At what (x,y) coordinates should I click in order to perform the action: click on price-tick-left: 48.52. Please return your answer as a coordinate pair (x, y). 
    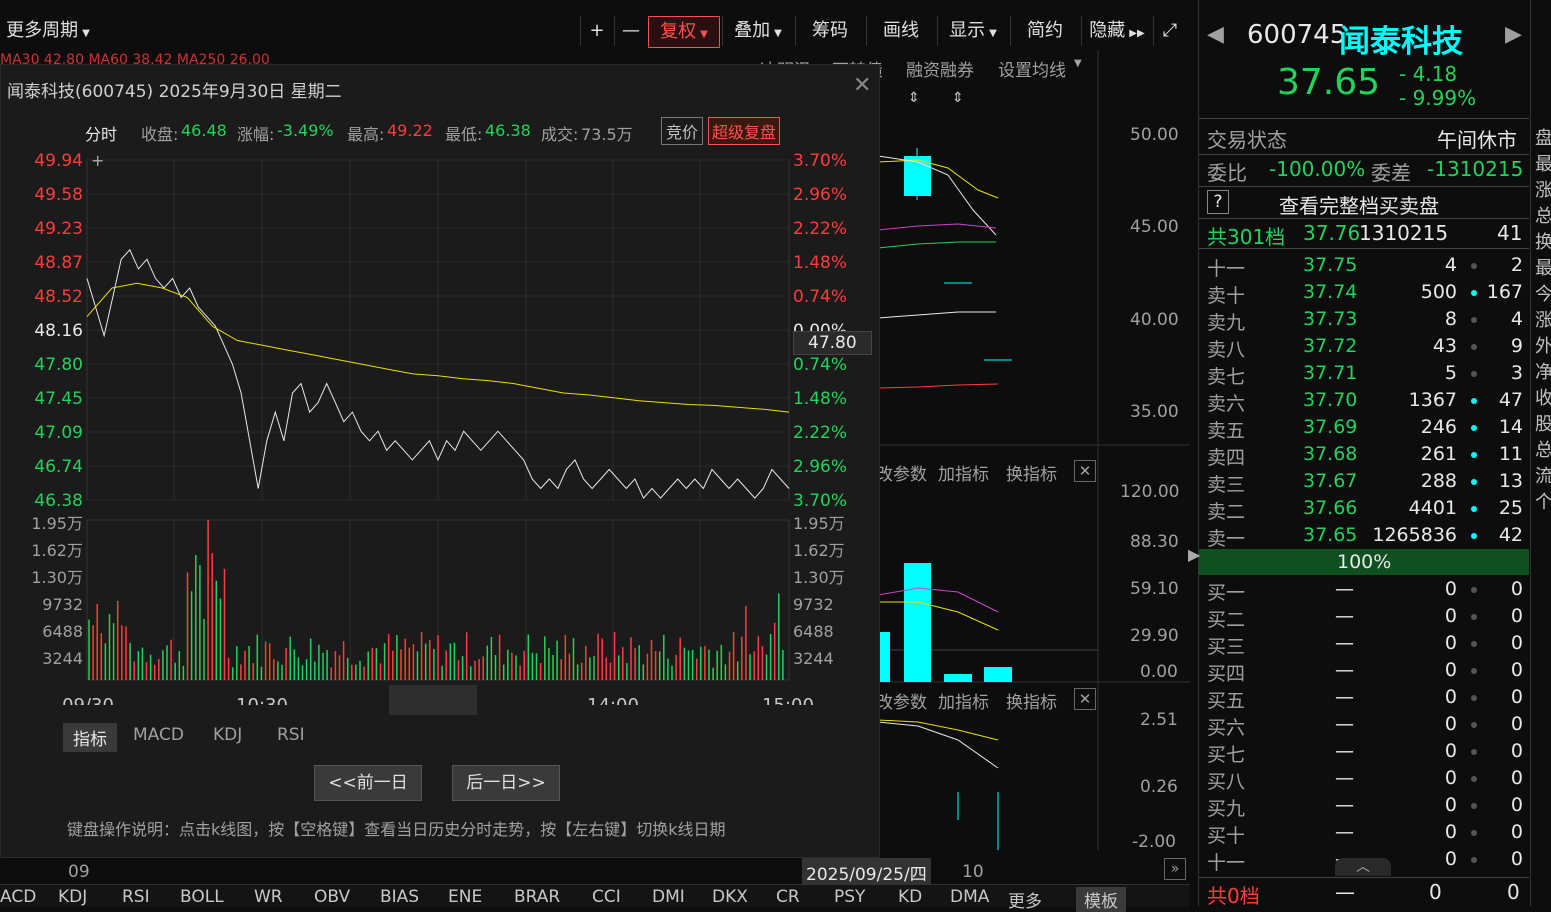
    Looking at the image, I should click on (58, 297).